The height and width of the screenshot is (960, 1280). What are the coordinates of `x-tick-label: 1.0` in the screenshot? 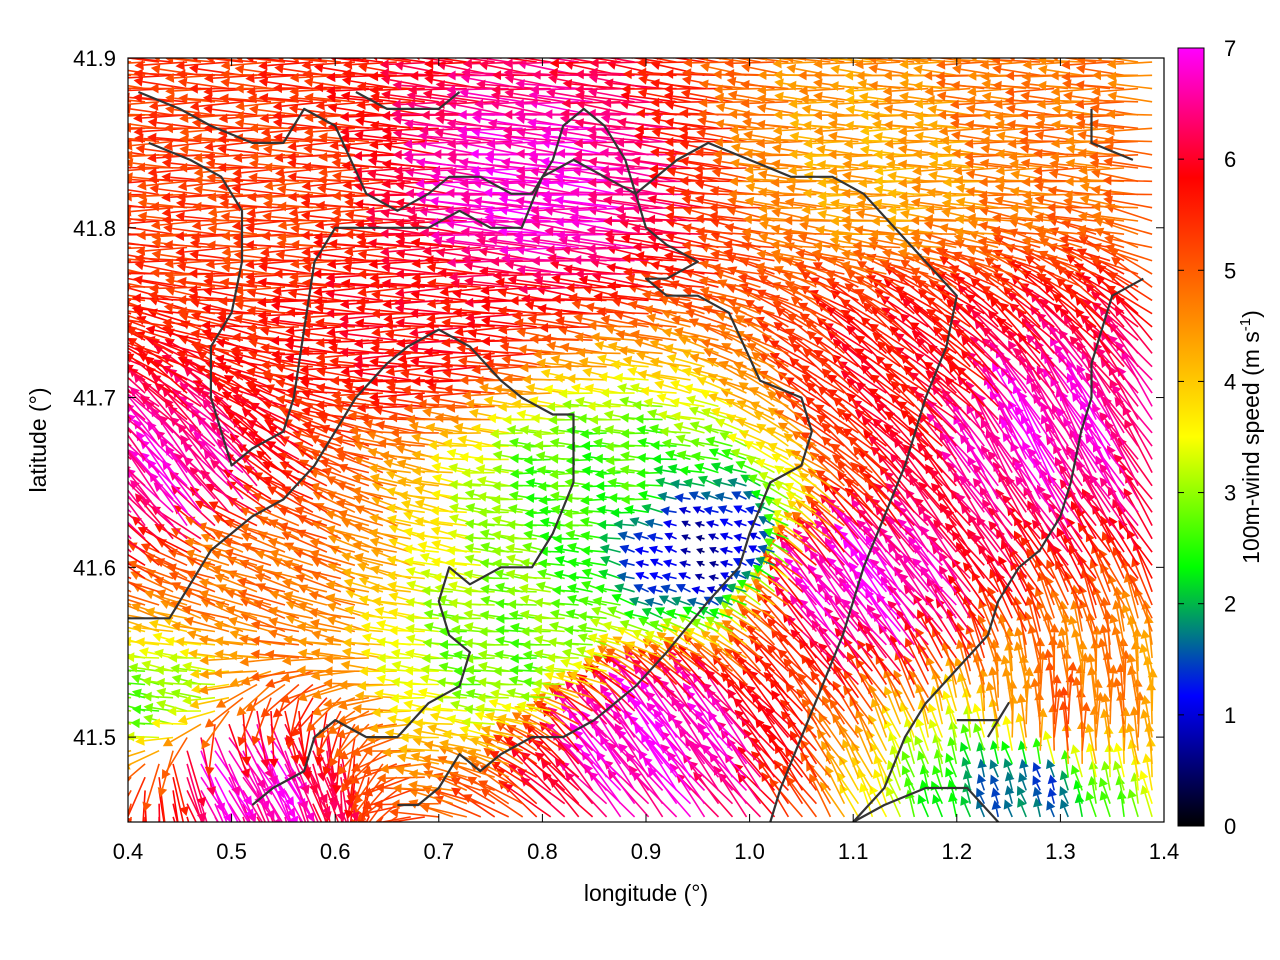 It's located at (749, 851).